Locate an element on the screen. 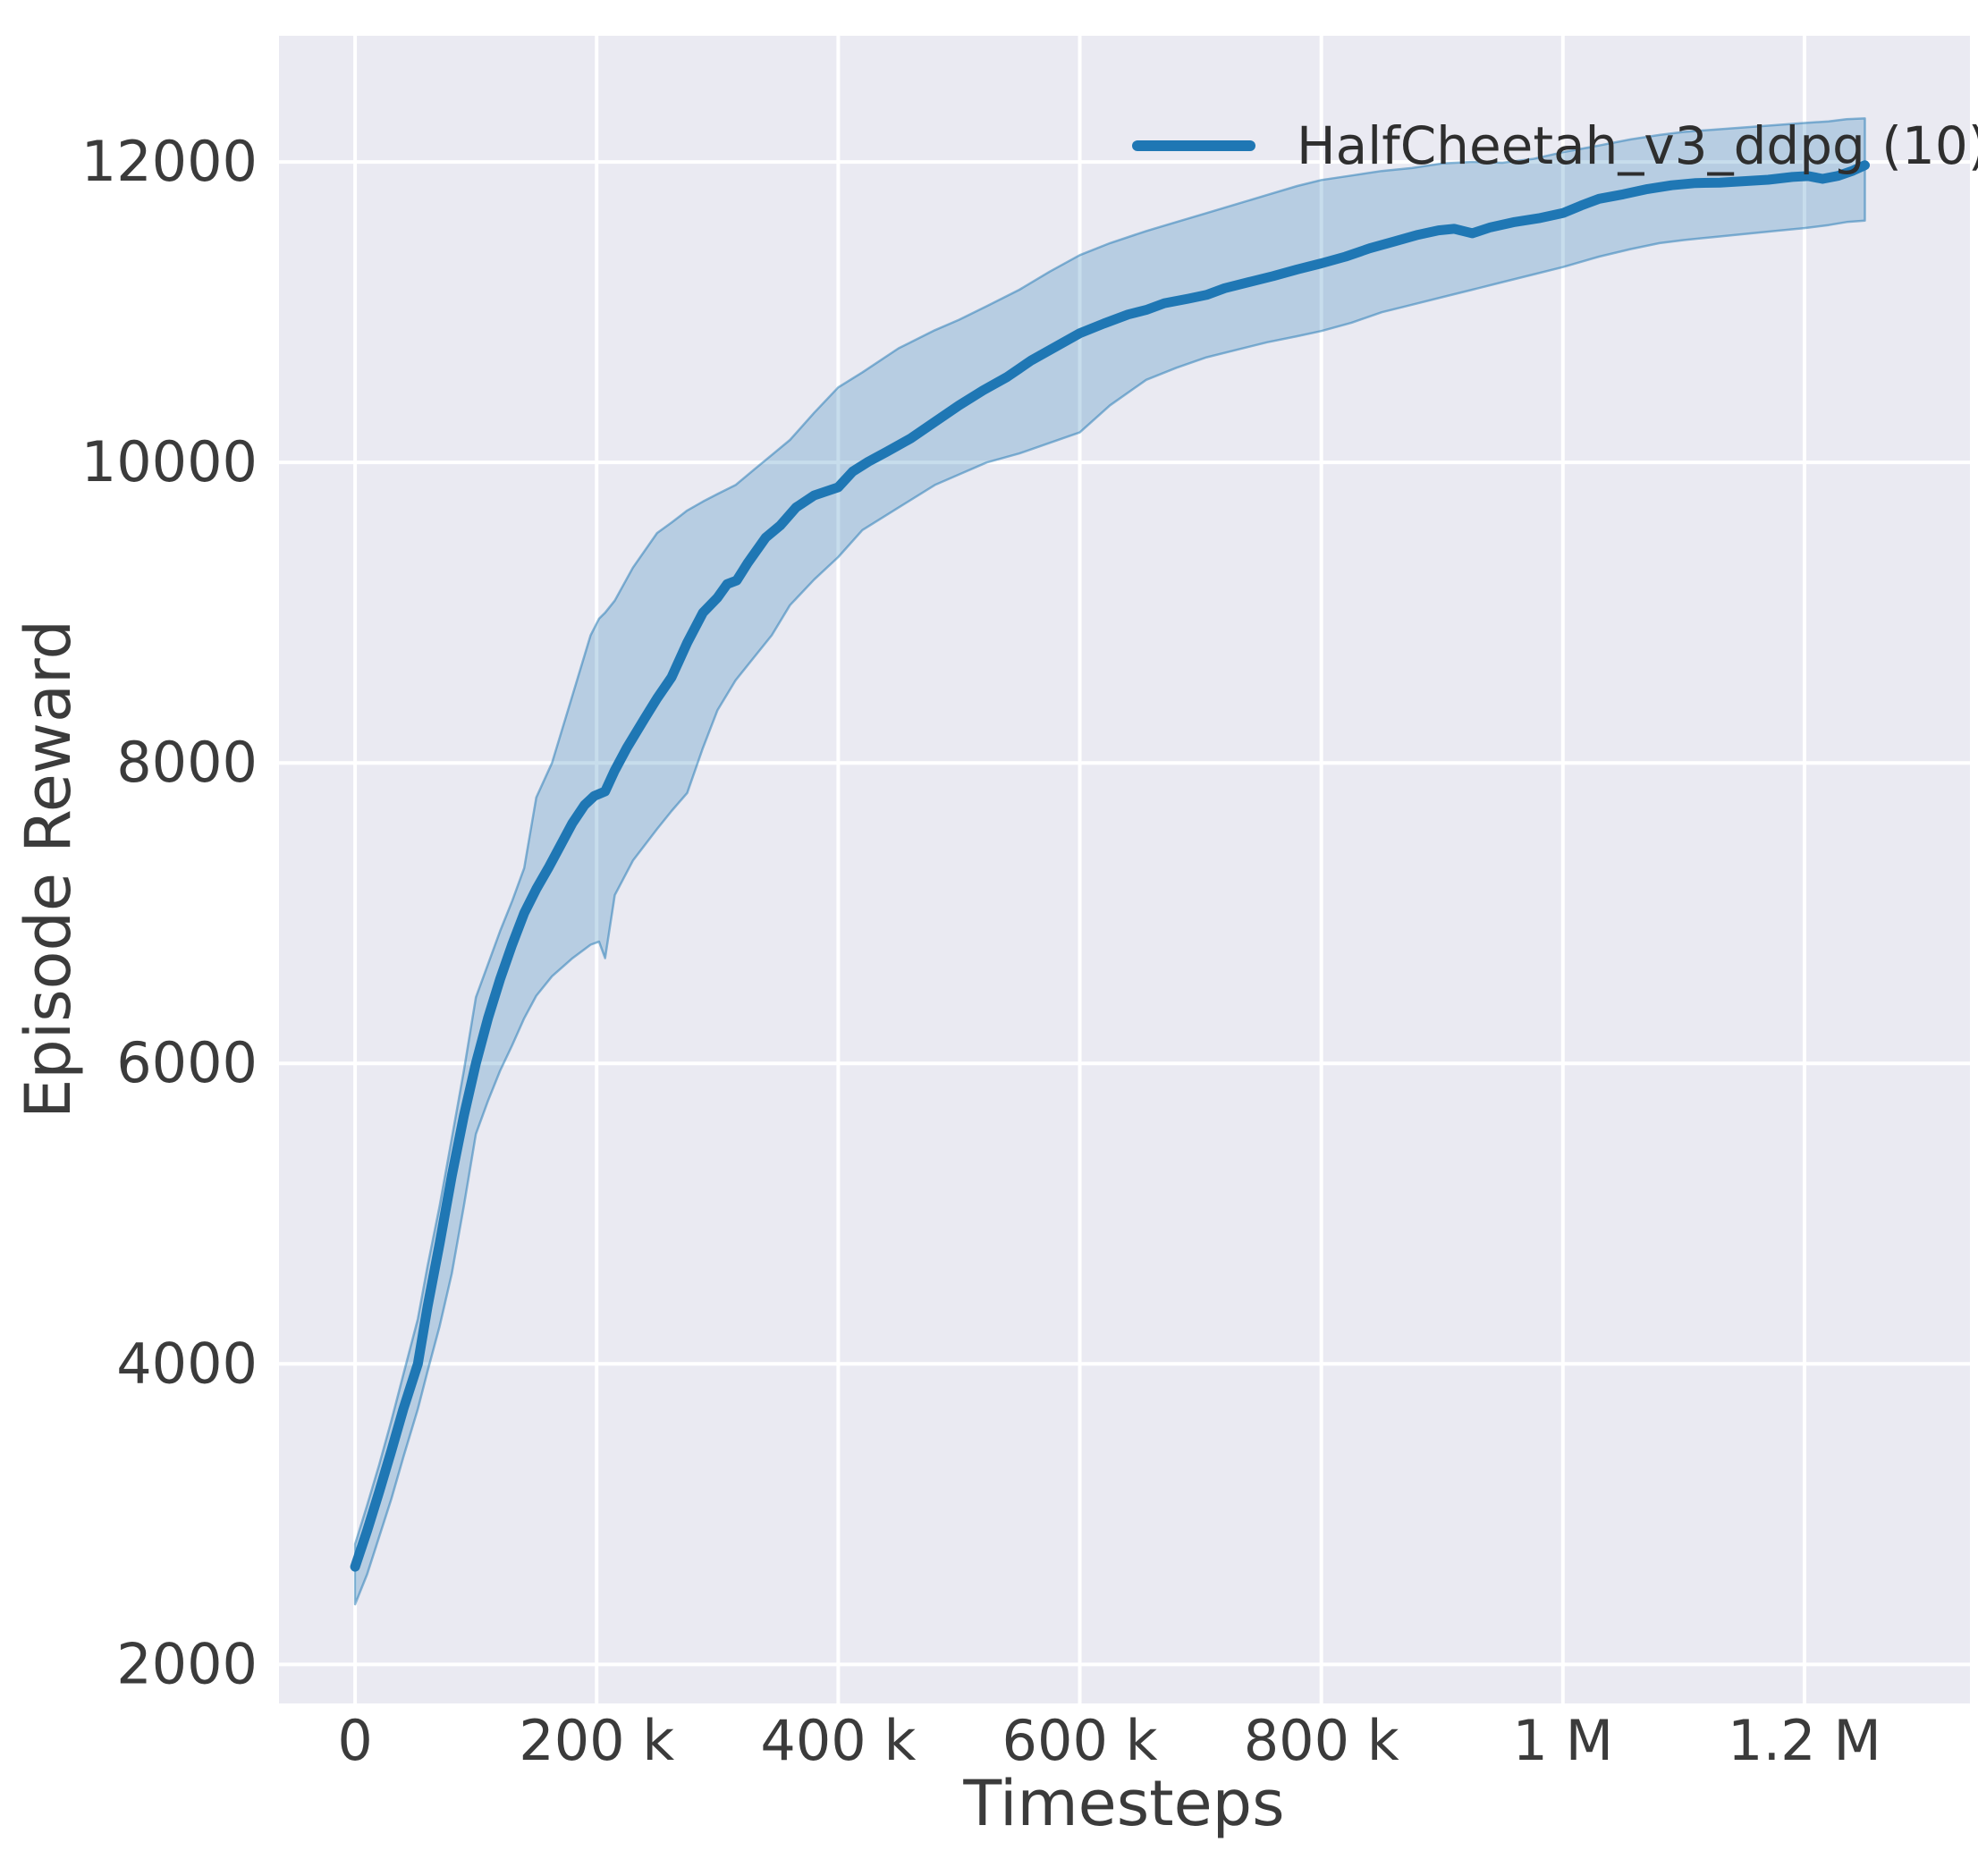  x-tick-label: 400 k is located at coordinates (838, 1741).